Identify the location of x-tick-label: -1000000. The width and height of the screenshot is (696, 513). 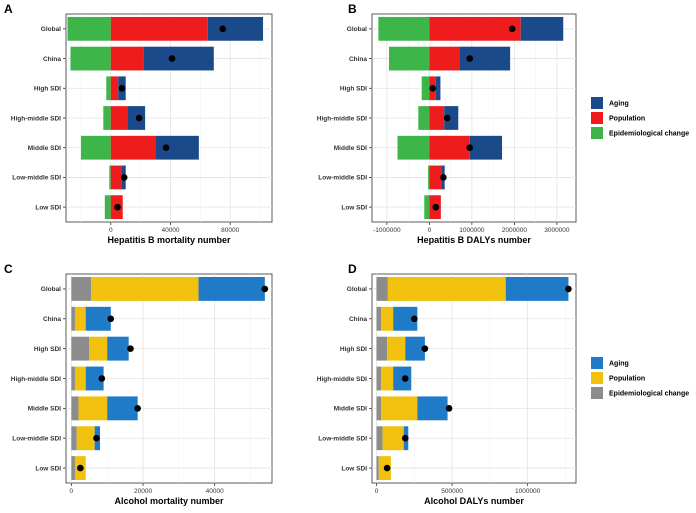
(387, 230).